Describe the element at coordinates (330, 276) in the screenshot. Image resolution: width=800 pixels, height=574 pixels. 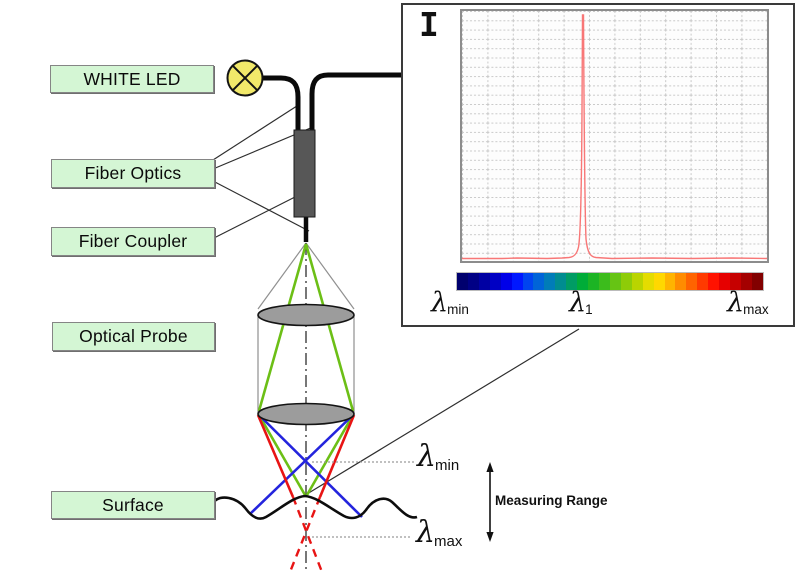
I see `cone-right` at that location.